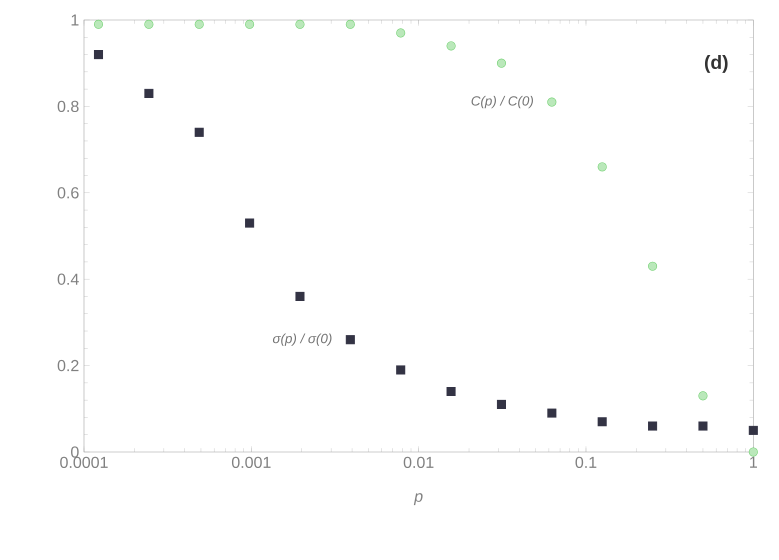 This screenshot has width=779, height=560. Describe the element at coordinates (75, 20) in the screenshot. I see `y-tick-label: 1` at that location.